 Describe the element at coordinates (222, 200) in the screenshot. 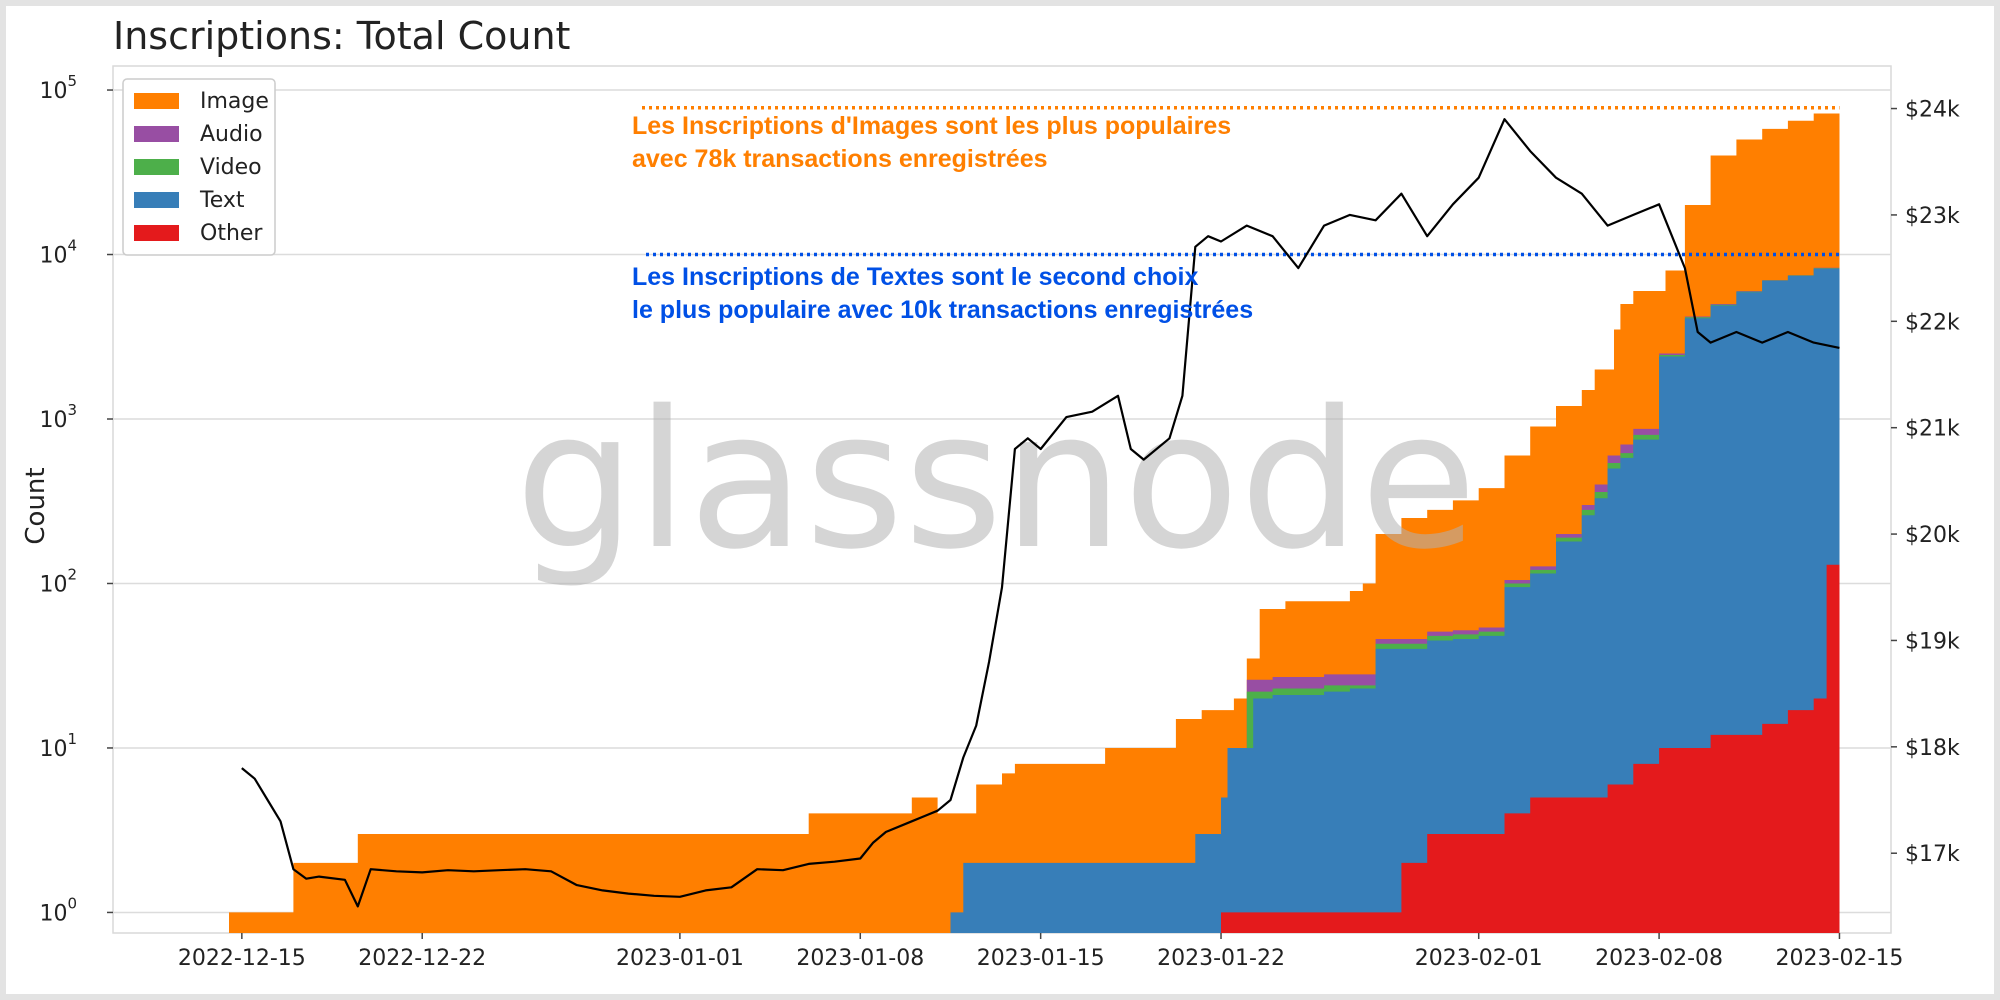

I see `legend-label-text: Text` at that location.